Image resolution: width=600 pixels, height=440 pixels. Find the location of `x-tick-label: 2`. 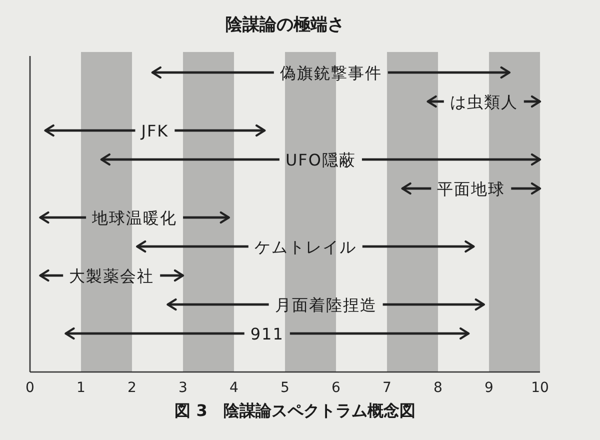

x-tick-label: 2 is located at coordinates (132, 388).